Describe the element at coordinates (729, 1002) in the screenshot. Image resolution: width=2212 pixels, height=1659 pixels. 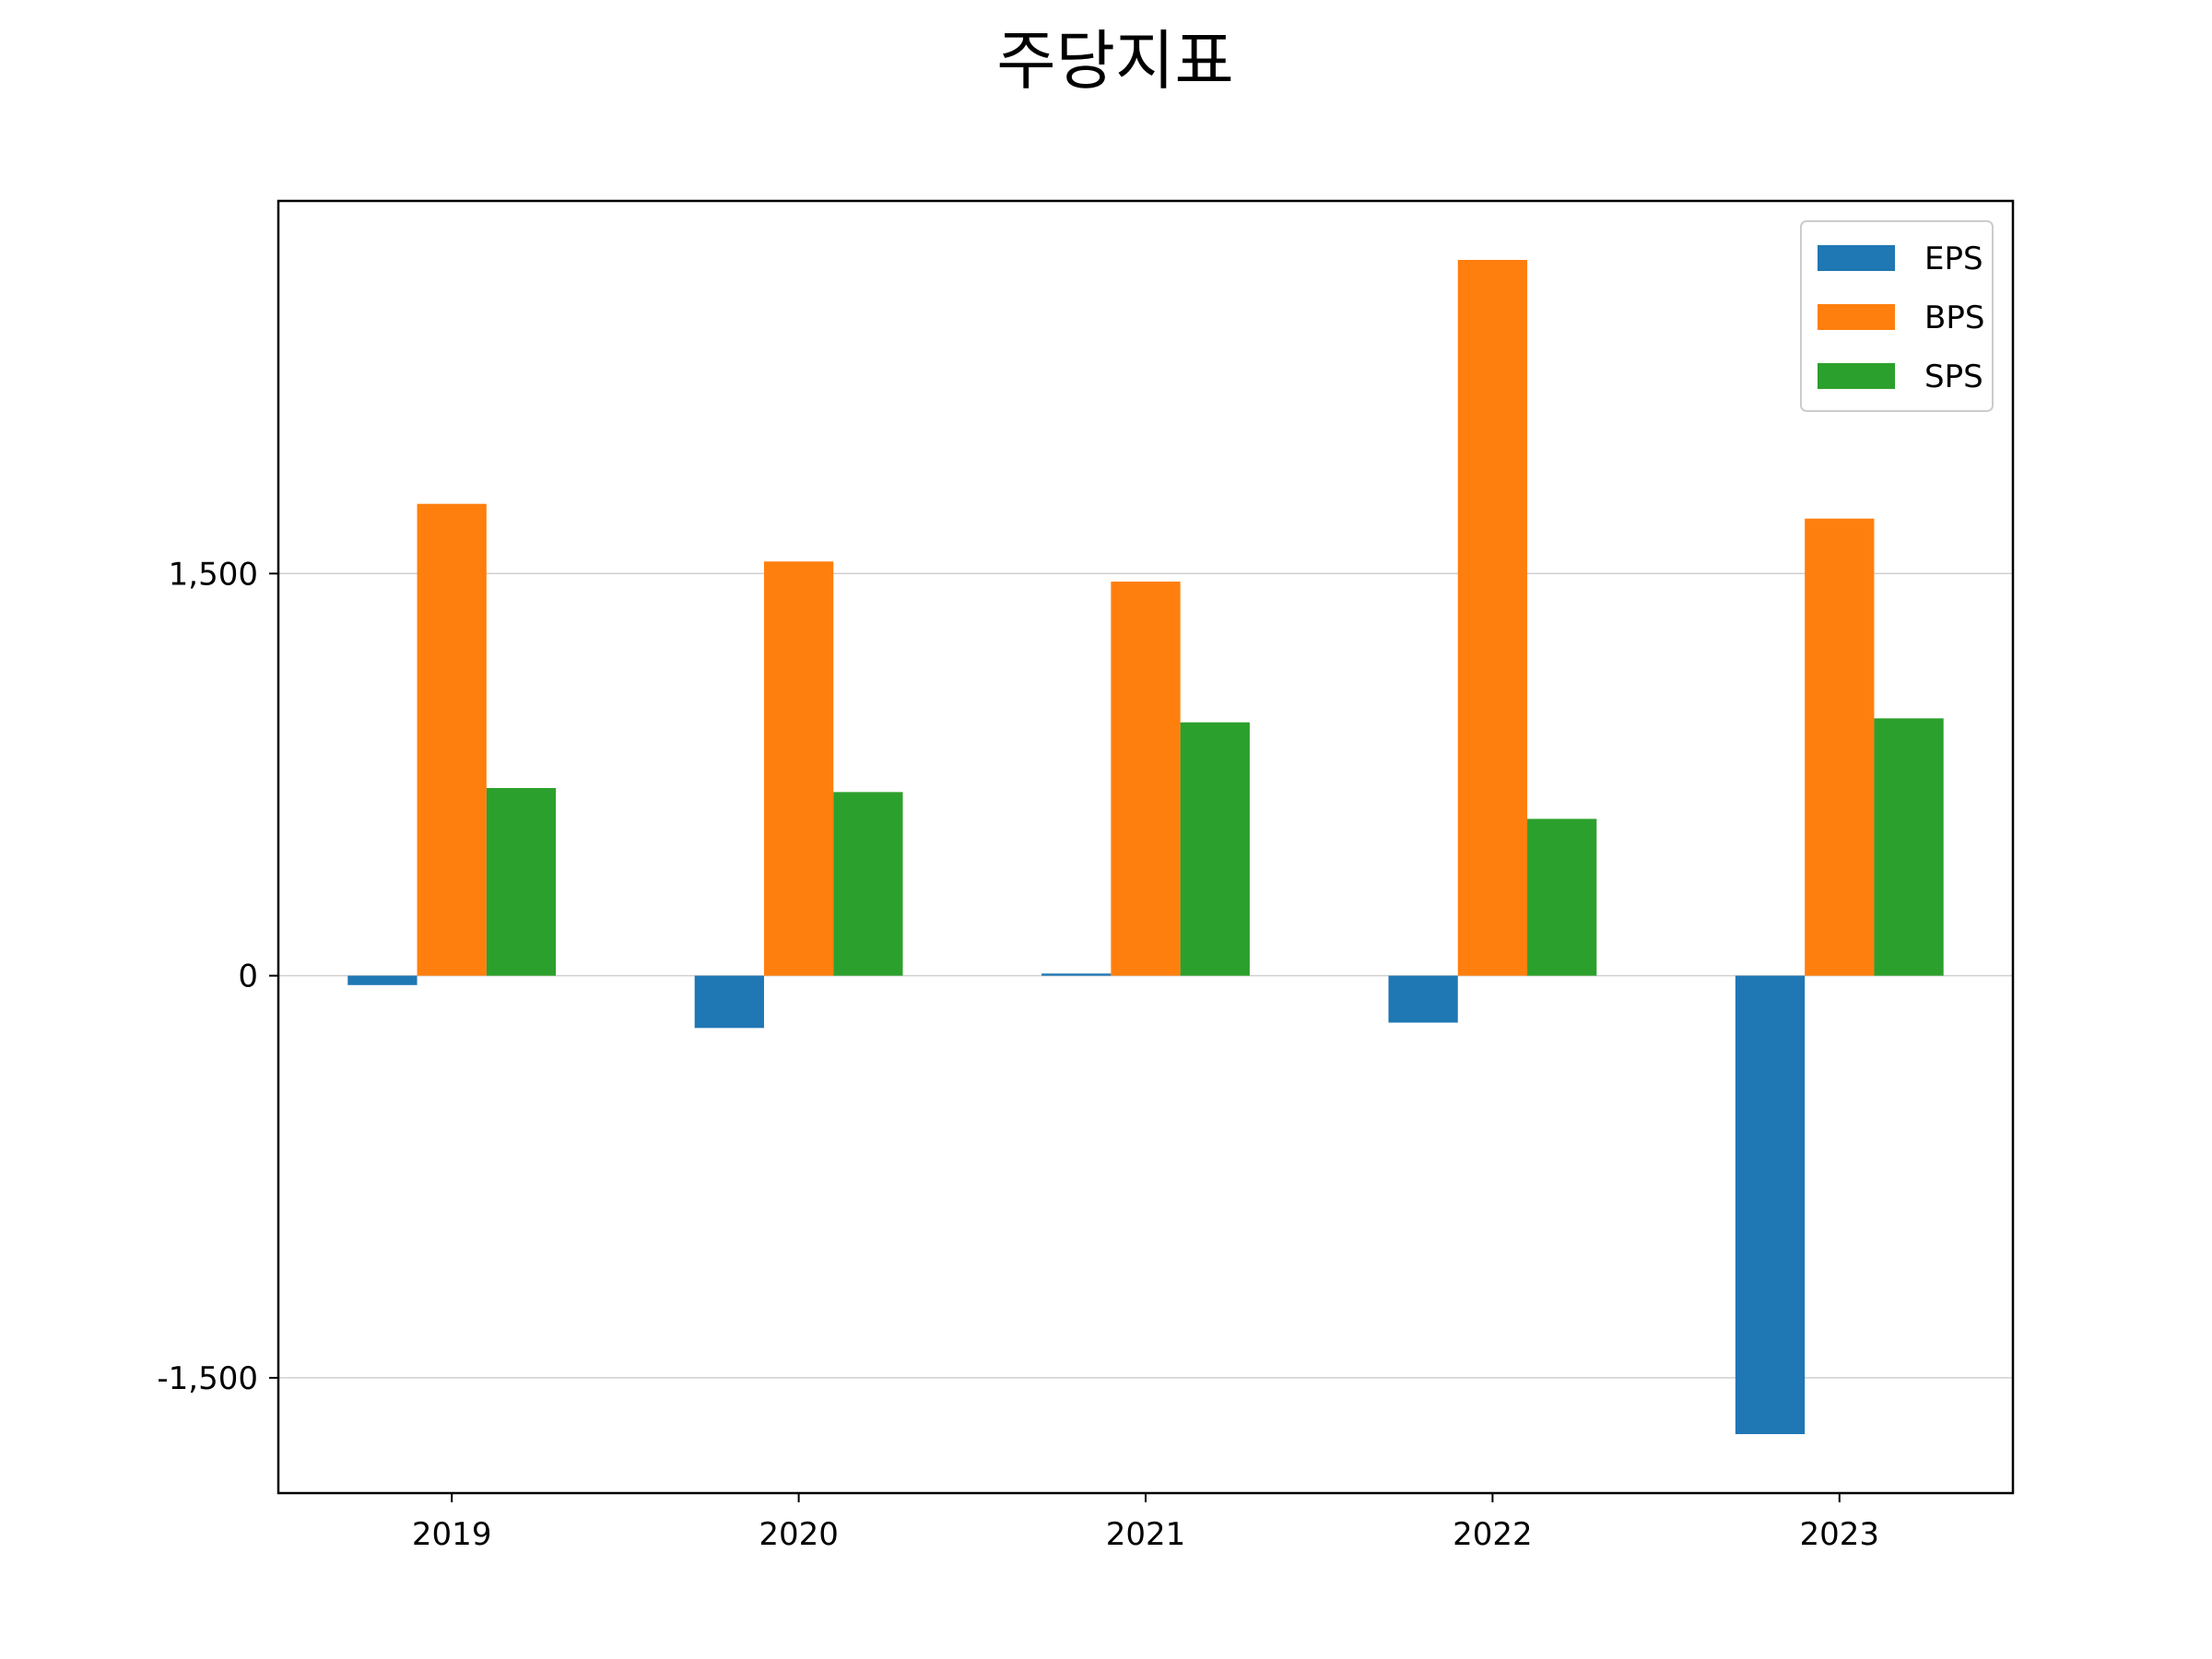
I see `bar-eps-2020` at that location.